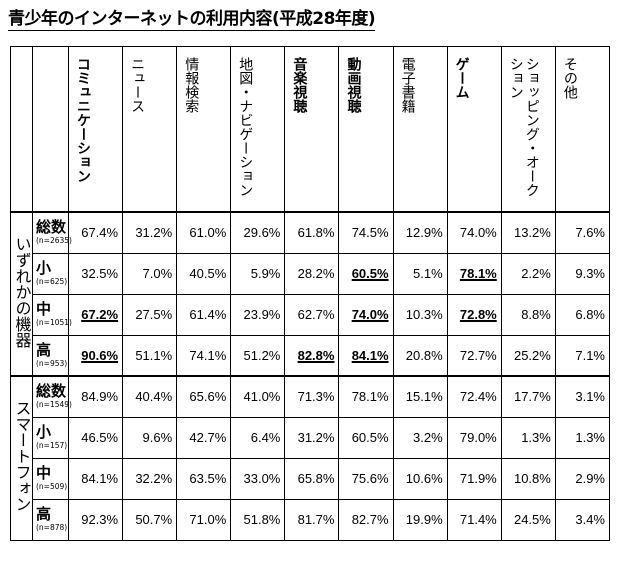 This screenshot has width=620, height=568. What do you see at coordinates (582, 314) in the screenshot?
I see `value-cell: 6.8%` at bounding box center [582, 314].